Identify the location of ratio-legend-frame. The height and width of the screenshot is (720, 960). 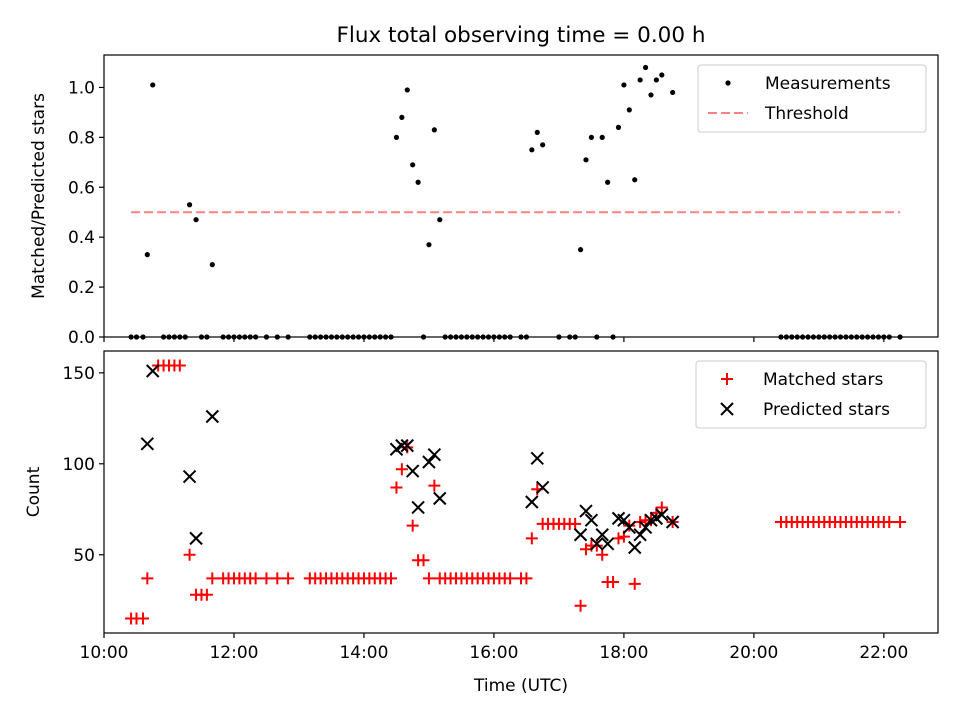
(812, 98).